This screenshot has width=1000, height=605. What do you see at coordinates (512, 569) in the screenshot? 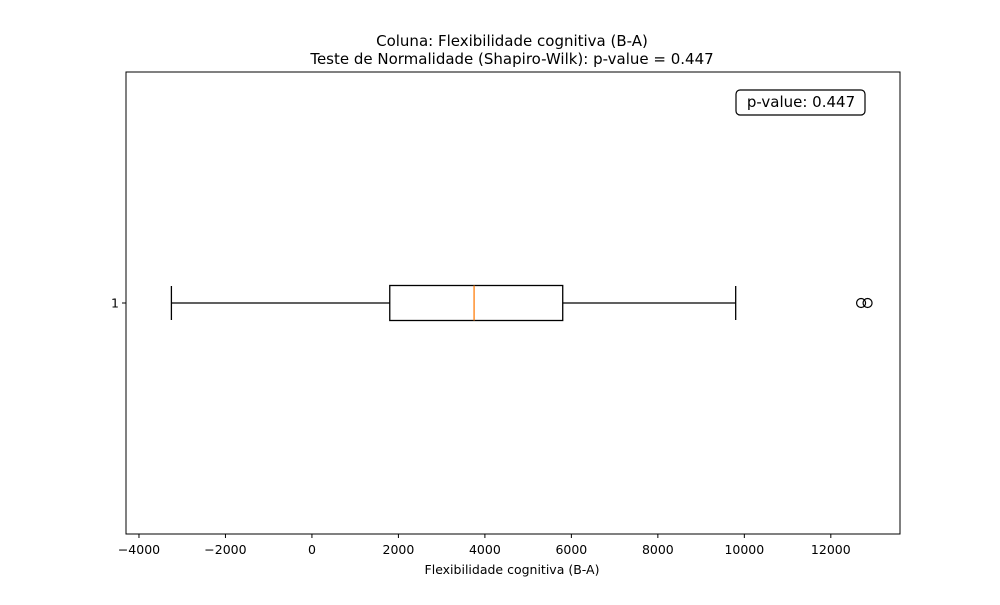
I see `x-axis-label: Flexibilidade cognitiva (B-A)` at bounding box center [512, 569].